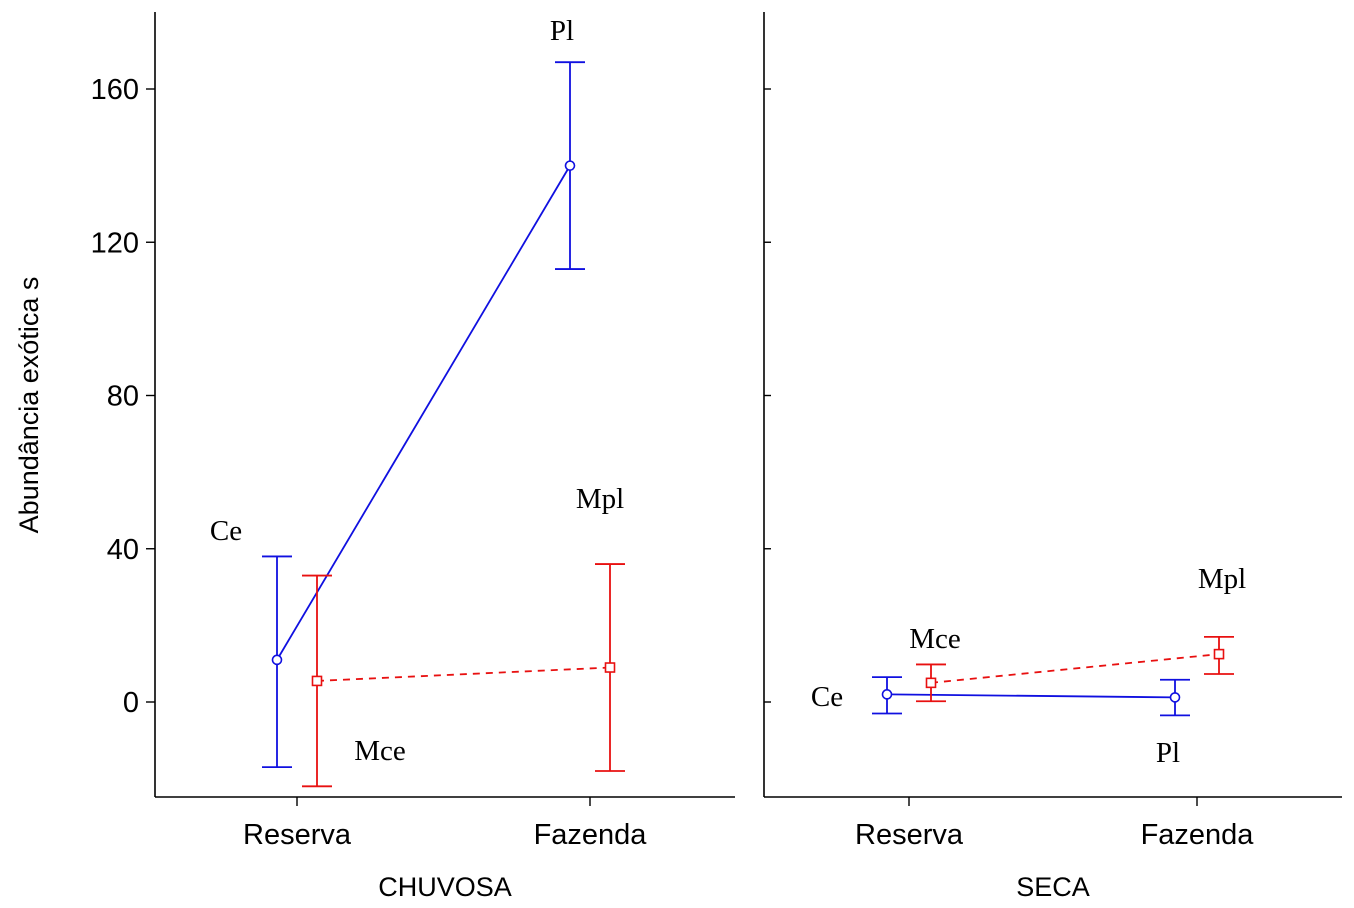  Describe the element at coordinates (115, 243) in the screenshot. I see `y-tick-label: 120` at that location.